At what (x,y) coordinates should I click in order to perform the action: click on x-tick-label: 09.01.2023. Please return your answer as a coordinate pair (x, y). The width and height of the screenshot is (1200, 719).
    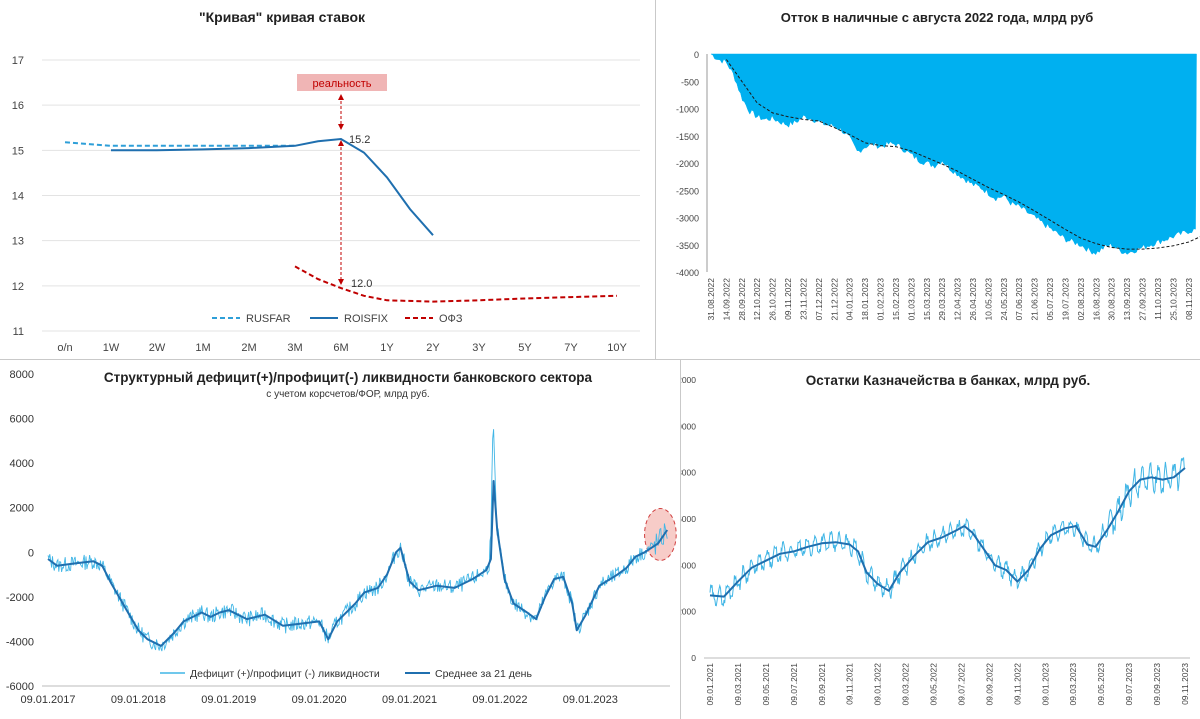
    Looking at the image, I should click on (1045, 684).